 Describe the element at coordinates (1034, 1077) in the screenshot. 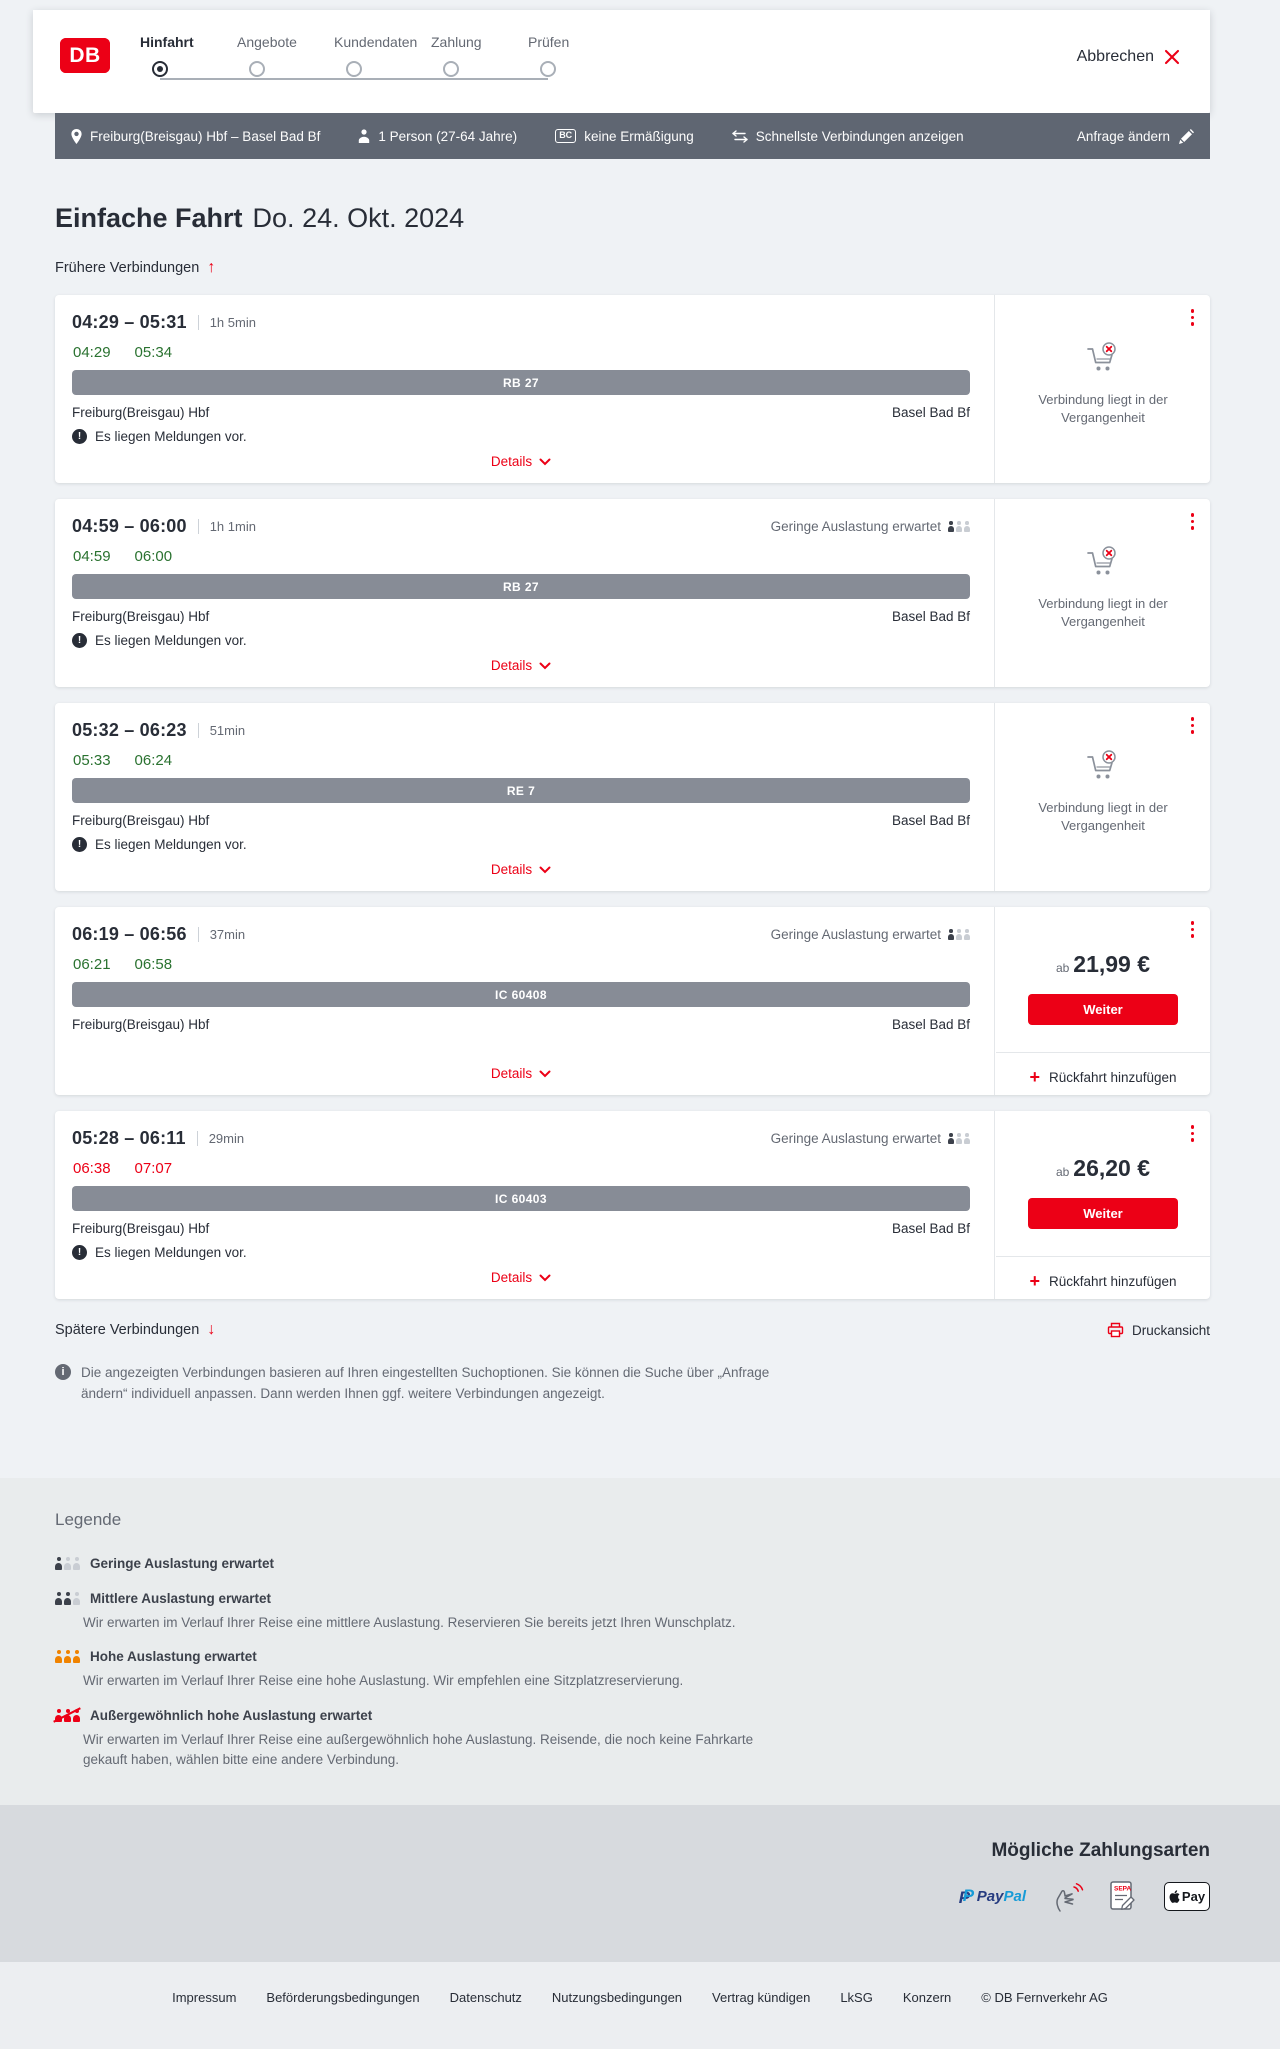

I see `plus-icon: +` at that location.